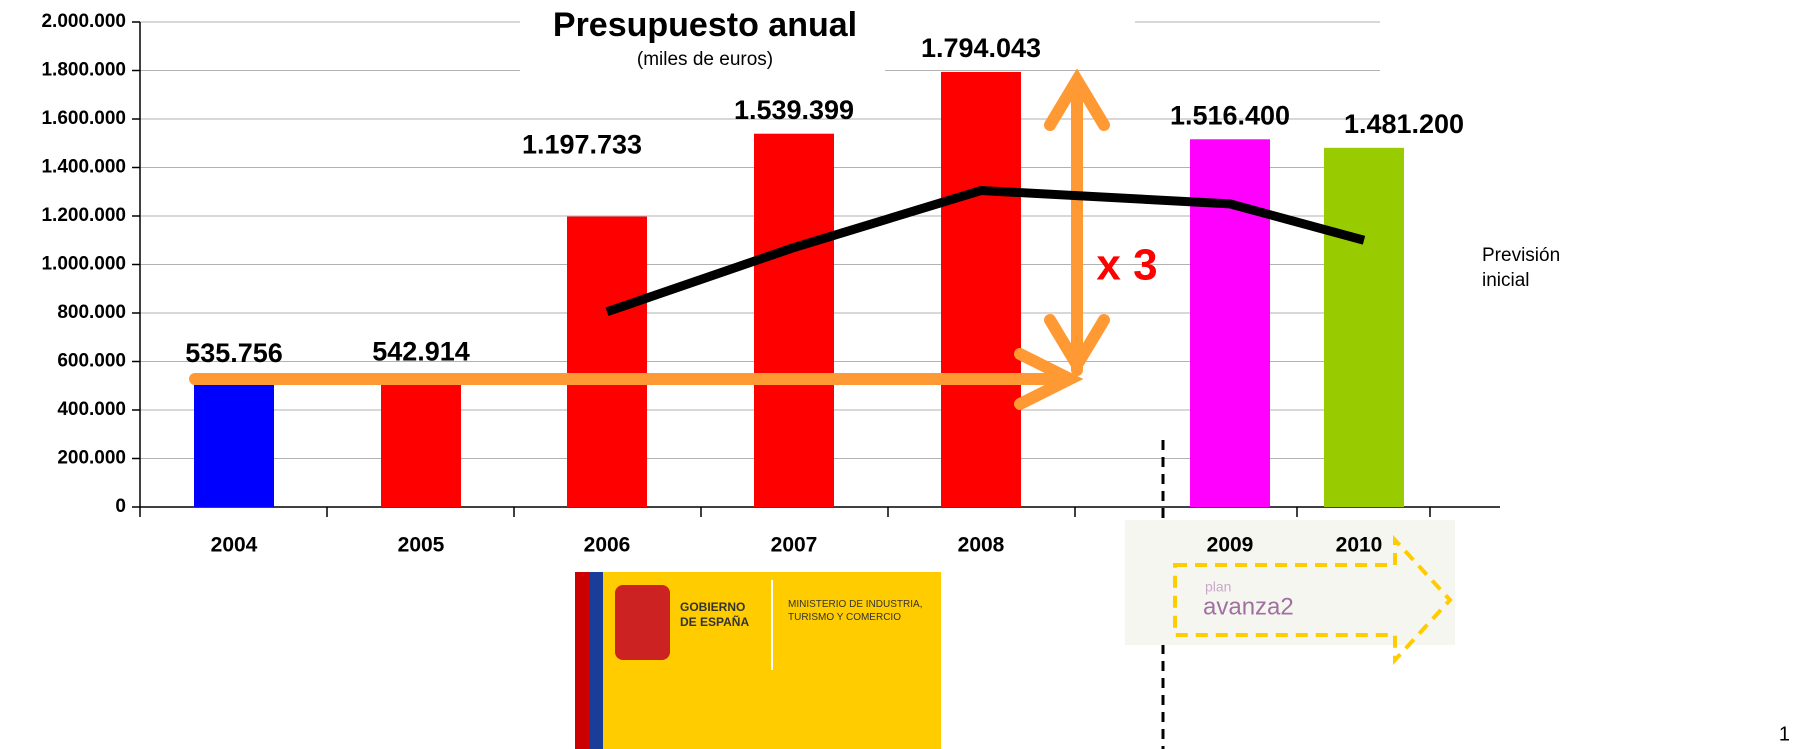 This screenshot has height=749, width=1797. What do you see at coordinates (1248, 606) in the screenshot?
I see `avanza-text: avanza2` at bounding box center [1248, 606].